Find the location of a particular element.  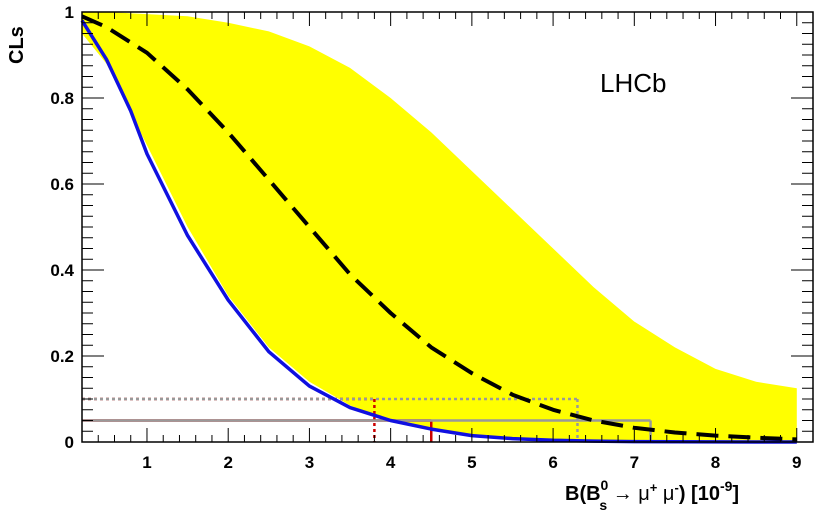

x-title-arrow: → μ is located at coordinates (628, 494).